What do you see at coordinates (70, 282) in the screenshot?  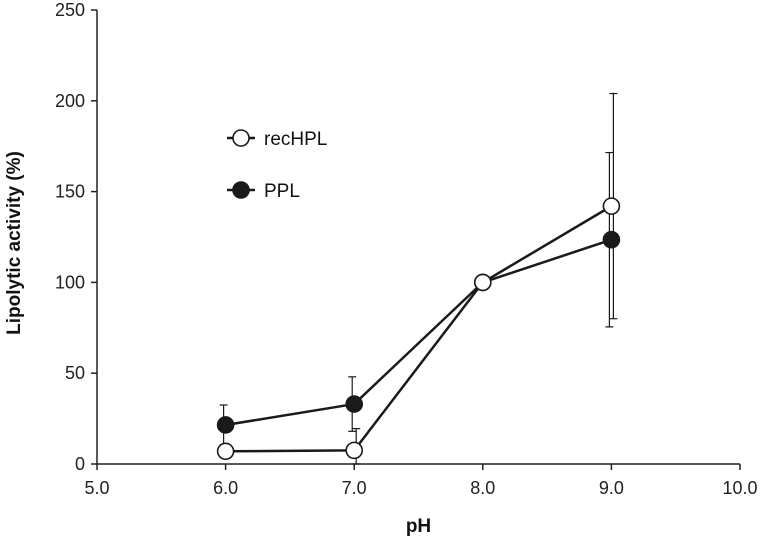 I see `y-tick-label-2: 100` at bounding box center [70, 282].